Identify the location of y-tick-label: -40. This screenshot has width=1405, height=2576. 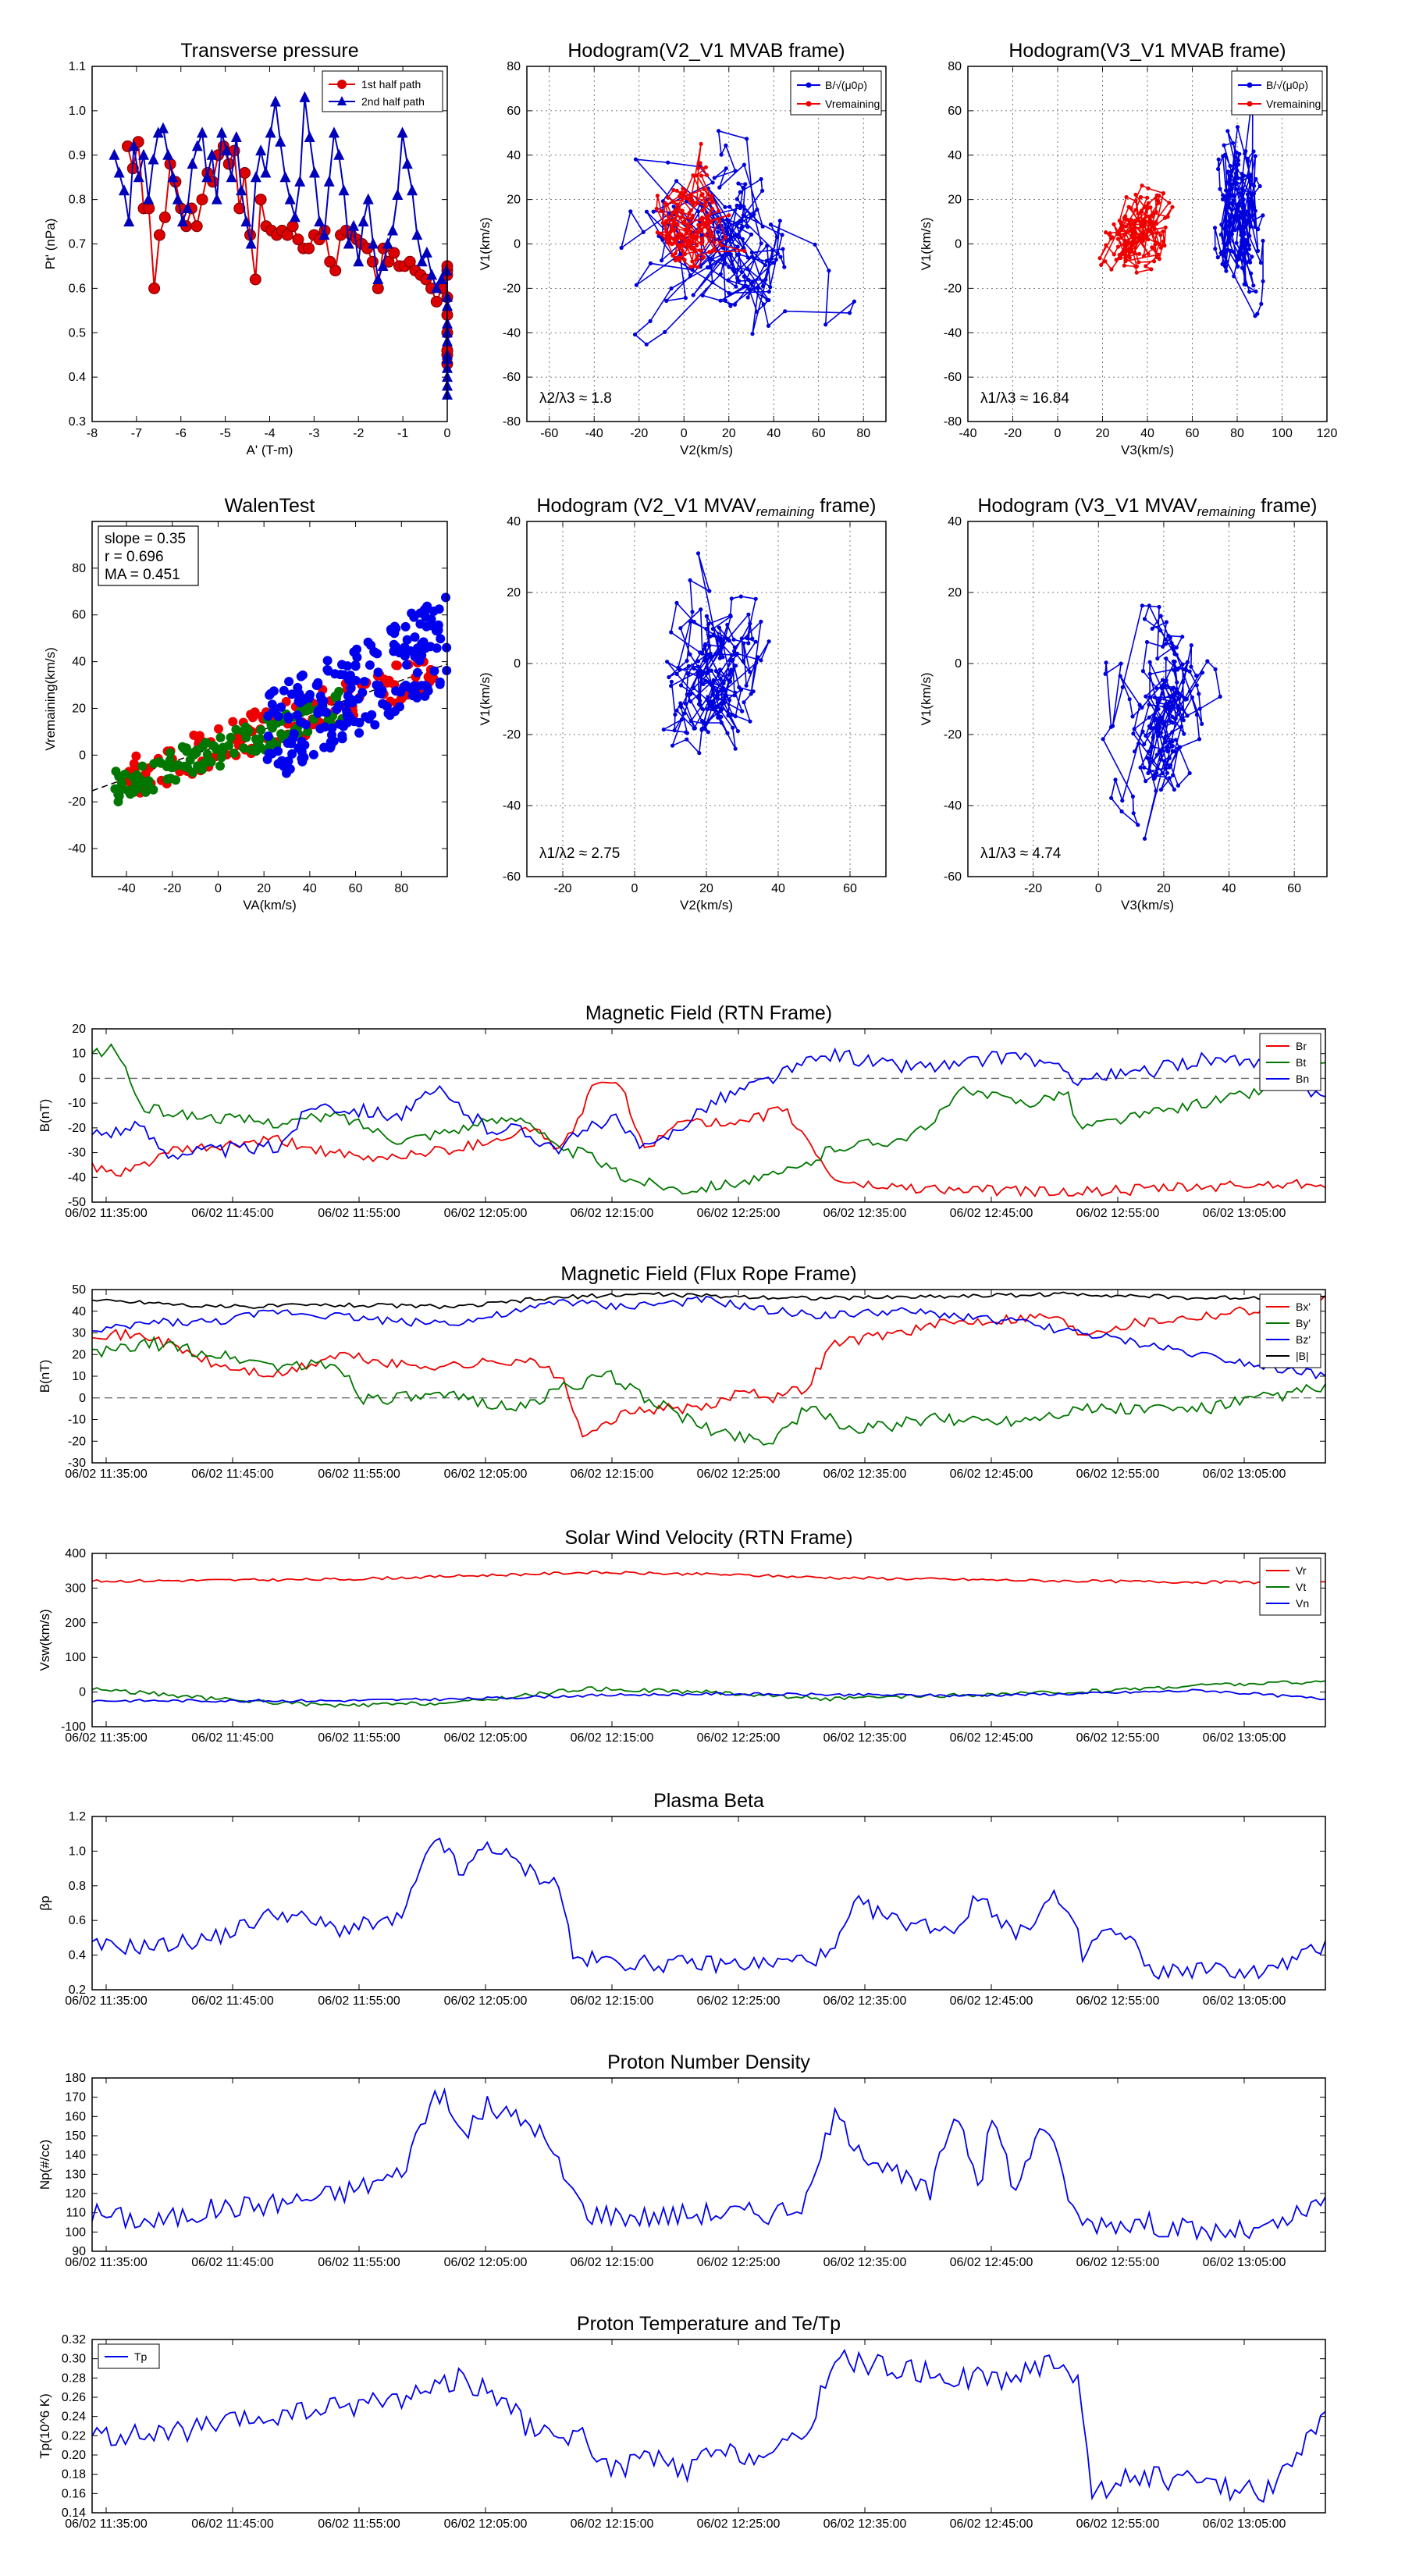
(512, 806).